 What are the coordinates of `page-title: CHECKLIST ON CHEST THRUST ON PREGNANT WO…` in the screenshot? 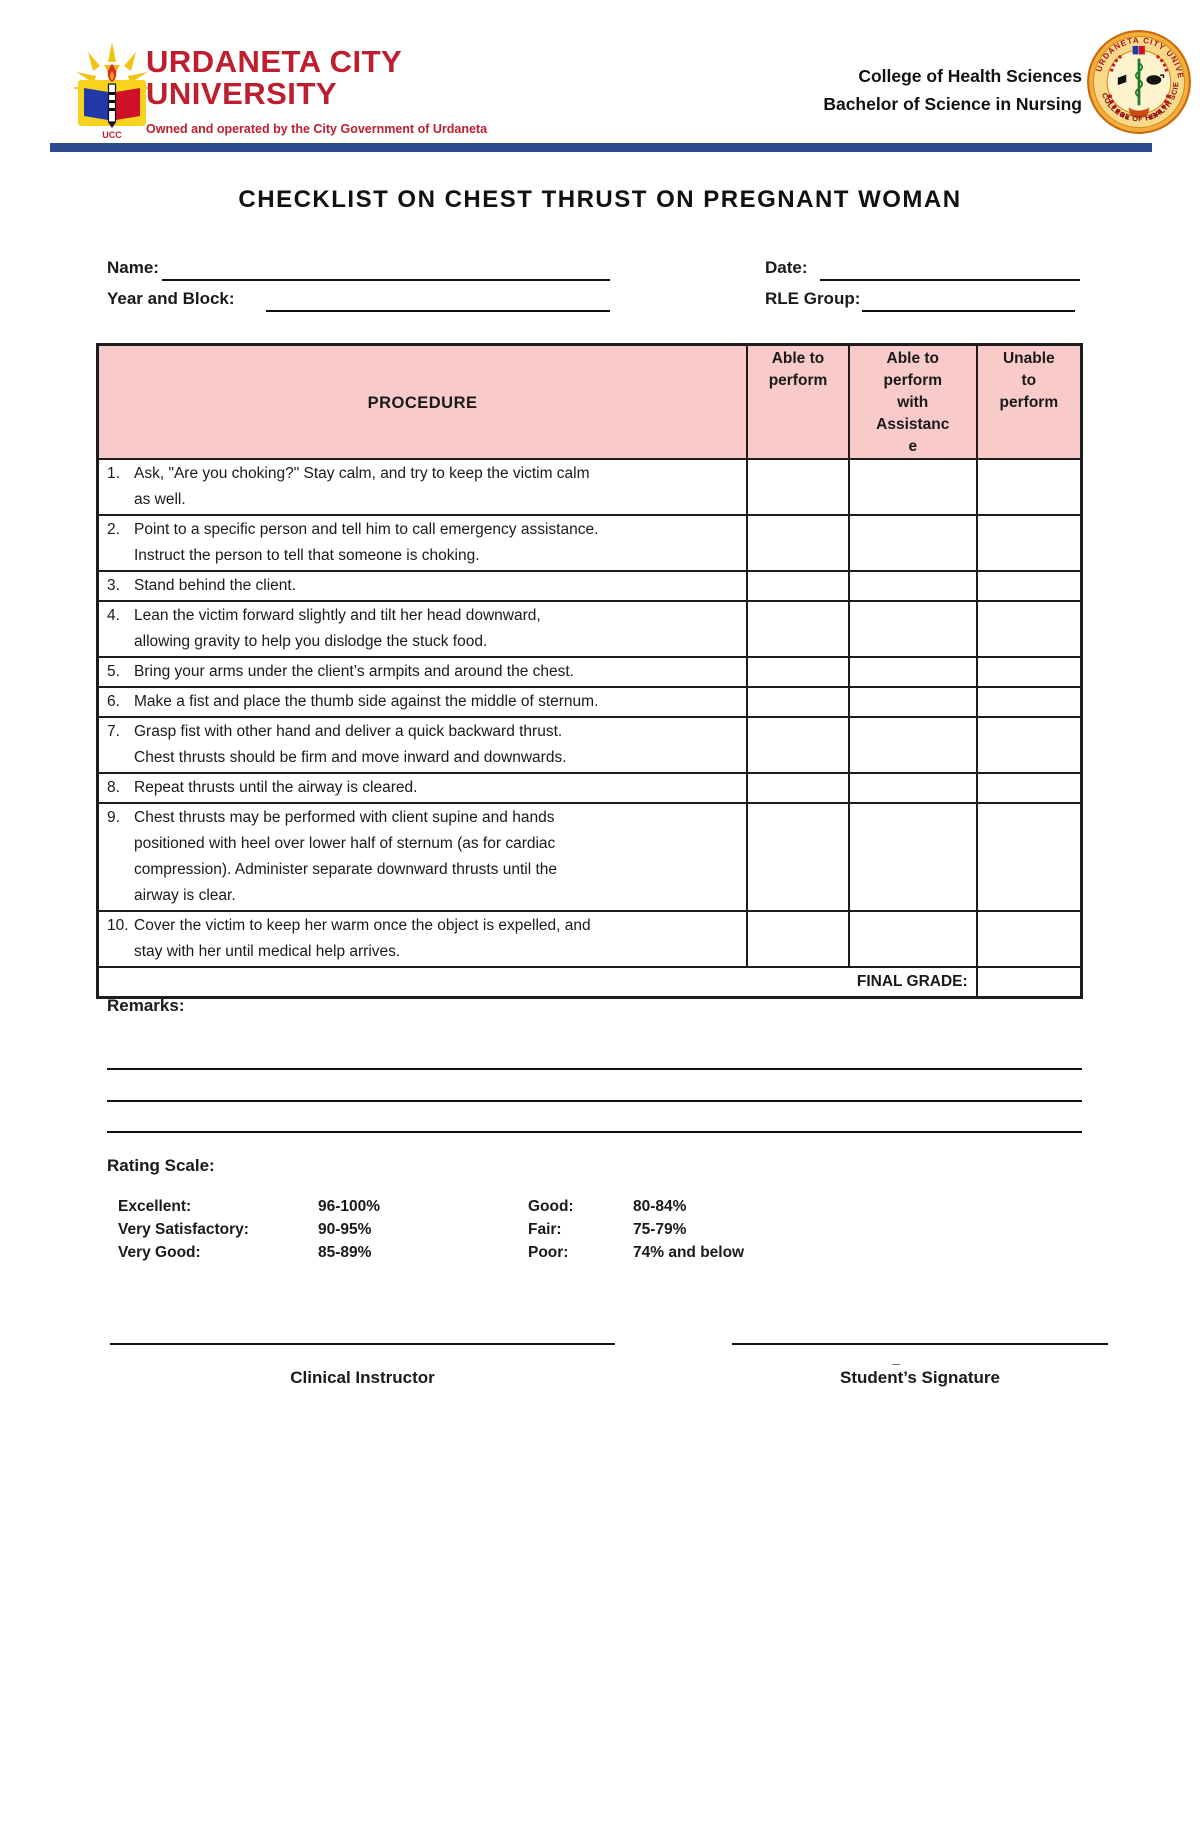 It's located at (600, 199).